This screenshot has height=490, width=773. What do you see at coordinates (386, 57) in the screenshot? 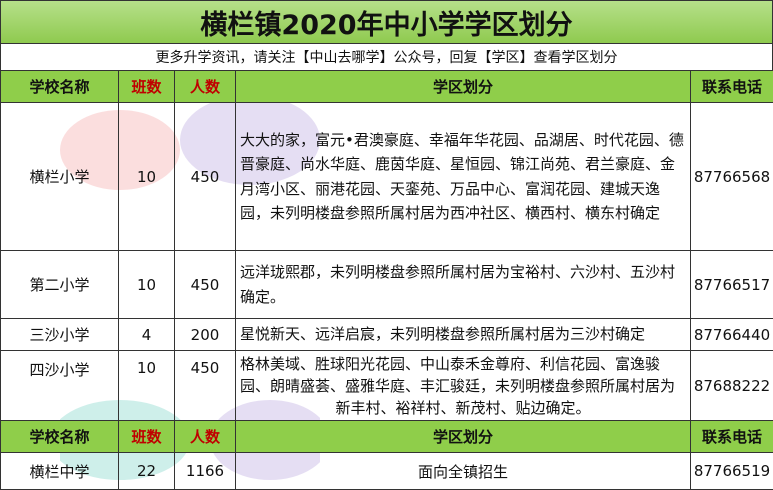
I see `subtitle: 更多升学资讯，请关注【中山去哪学】公众号，回复【学区】查看学区划分` at bounding box center [386, 57].